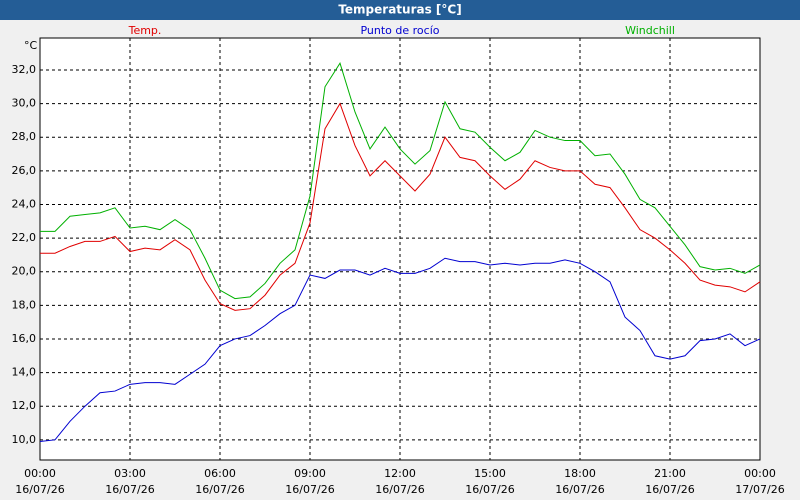  I want to click on y-tick-label: 28,0, so click(24, 136).